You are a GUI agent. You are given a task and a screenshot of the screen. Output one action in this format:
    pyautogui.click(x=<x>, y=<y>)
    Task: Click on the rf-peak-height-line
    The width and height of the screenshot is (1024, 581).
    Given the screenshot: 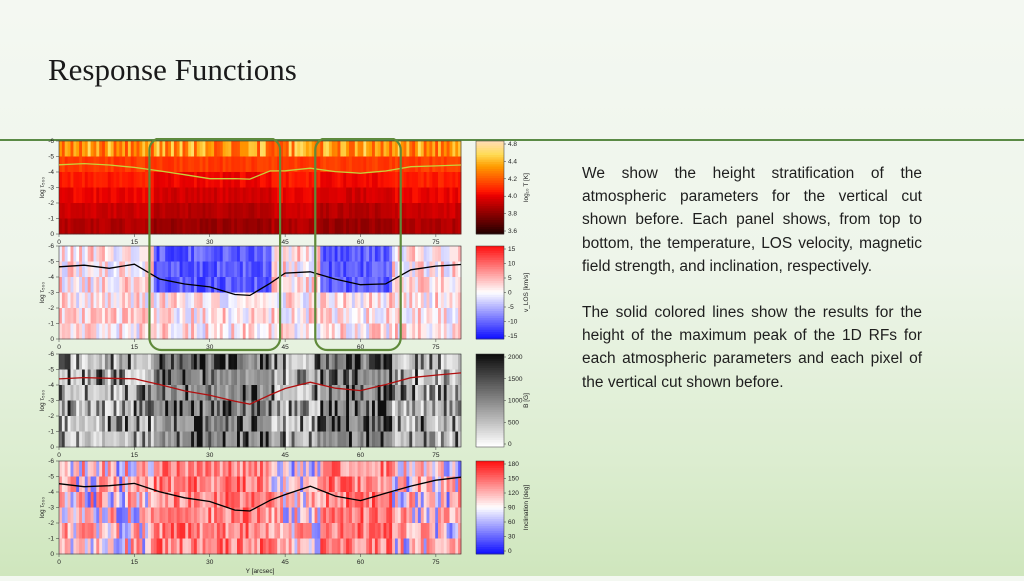 What is the action you would take?
    pyautogui.click(x=260, y=171)
    